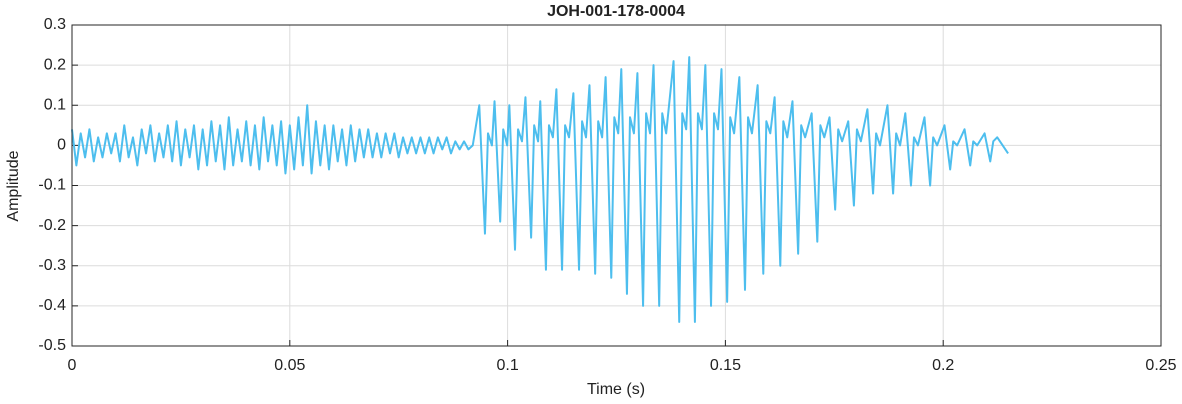 Image resolution: width=1182 pixels, height=404 pixels. What do you see at coordinates (943, 365) in the screenshot?
I see `x-tick-label: 0.2` at bounding box center [943, 365].